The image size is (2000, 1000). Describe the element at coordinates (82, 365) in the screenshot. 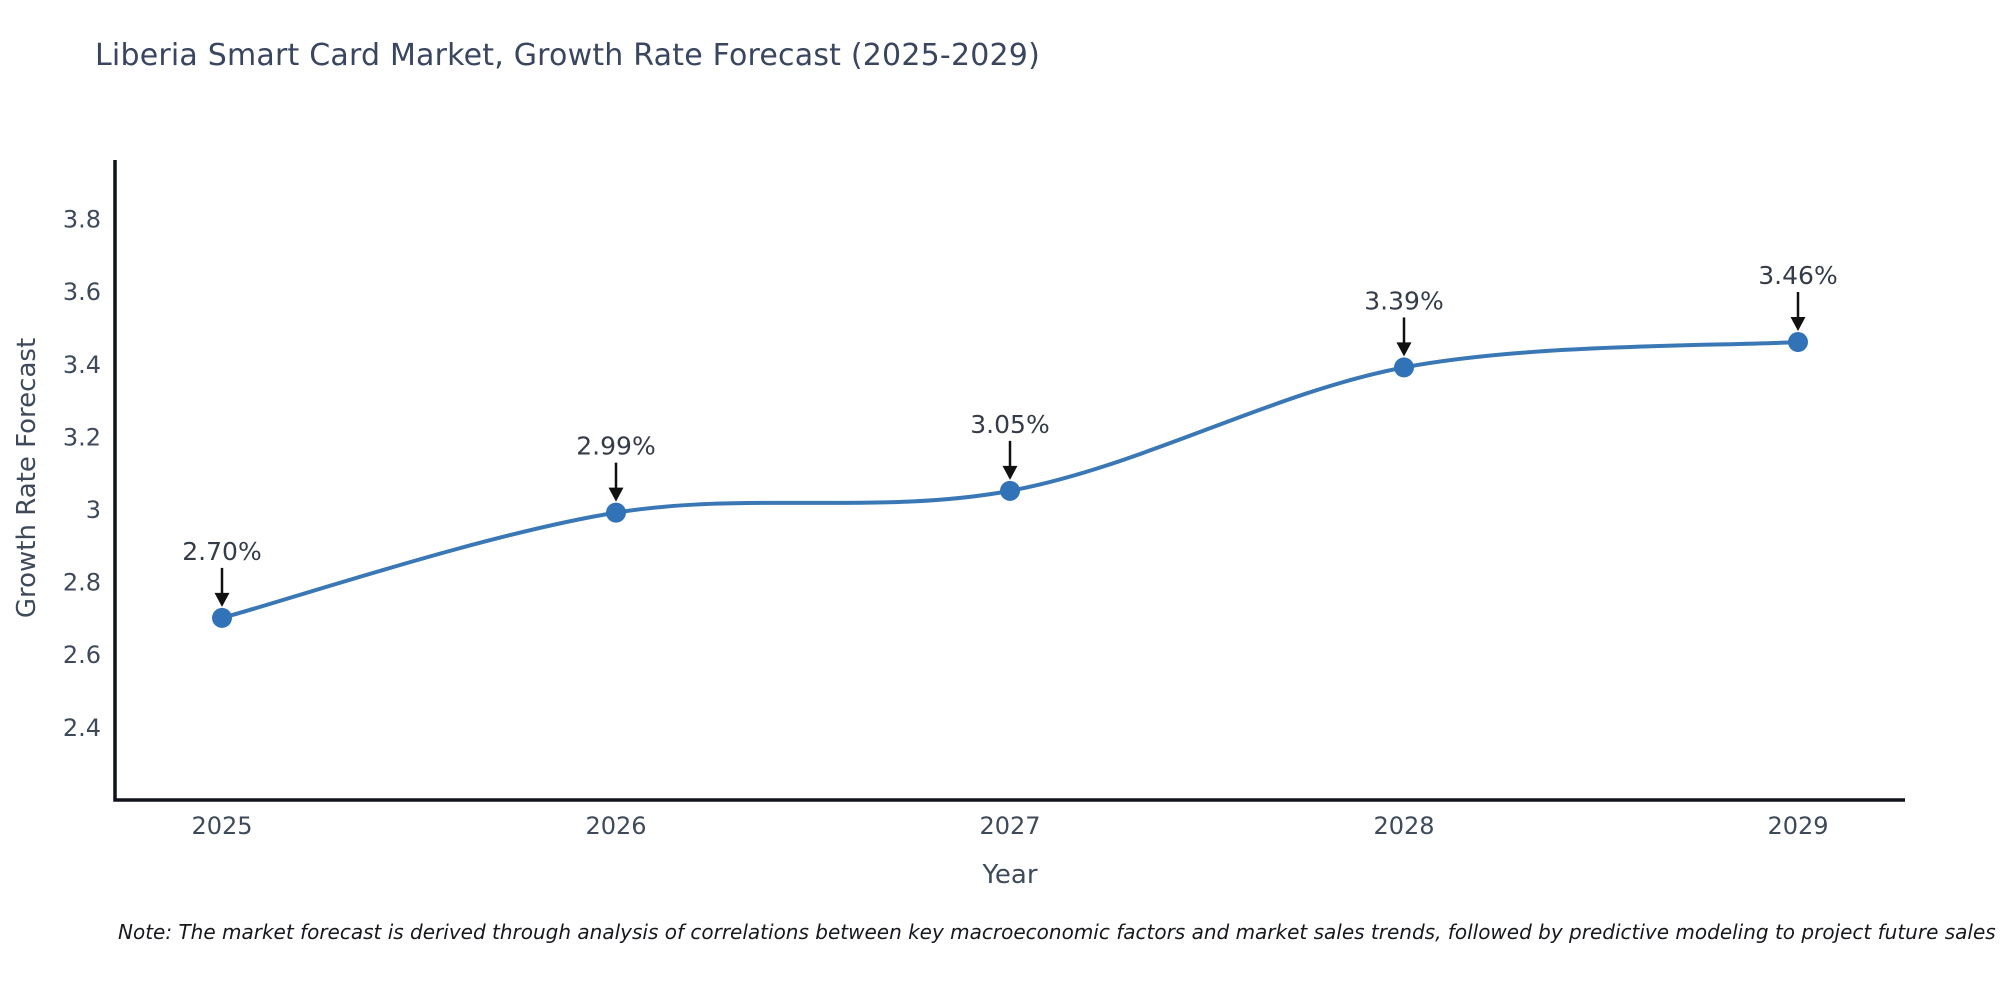

I see `svg-text: 3.4` at that location.